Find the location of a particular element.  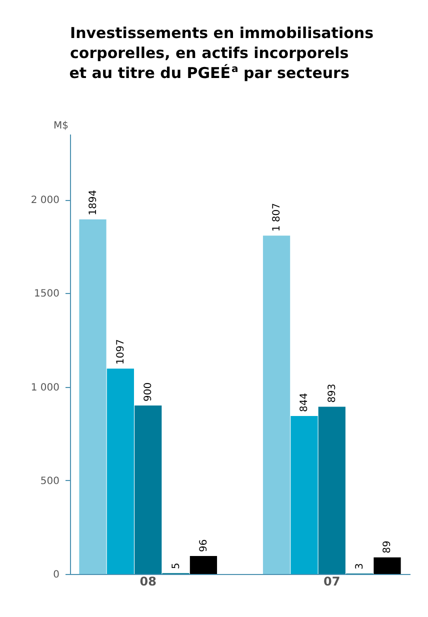

y-axis-title: M$ is located at coordinates (61, 126).